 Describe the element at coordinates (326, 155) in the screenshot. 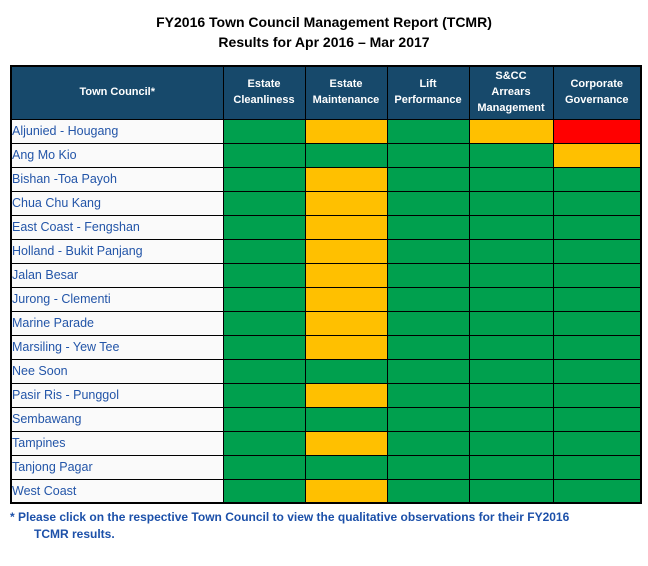

I see `table-row: Ang Mo Kio` at that location.